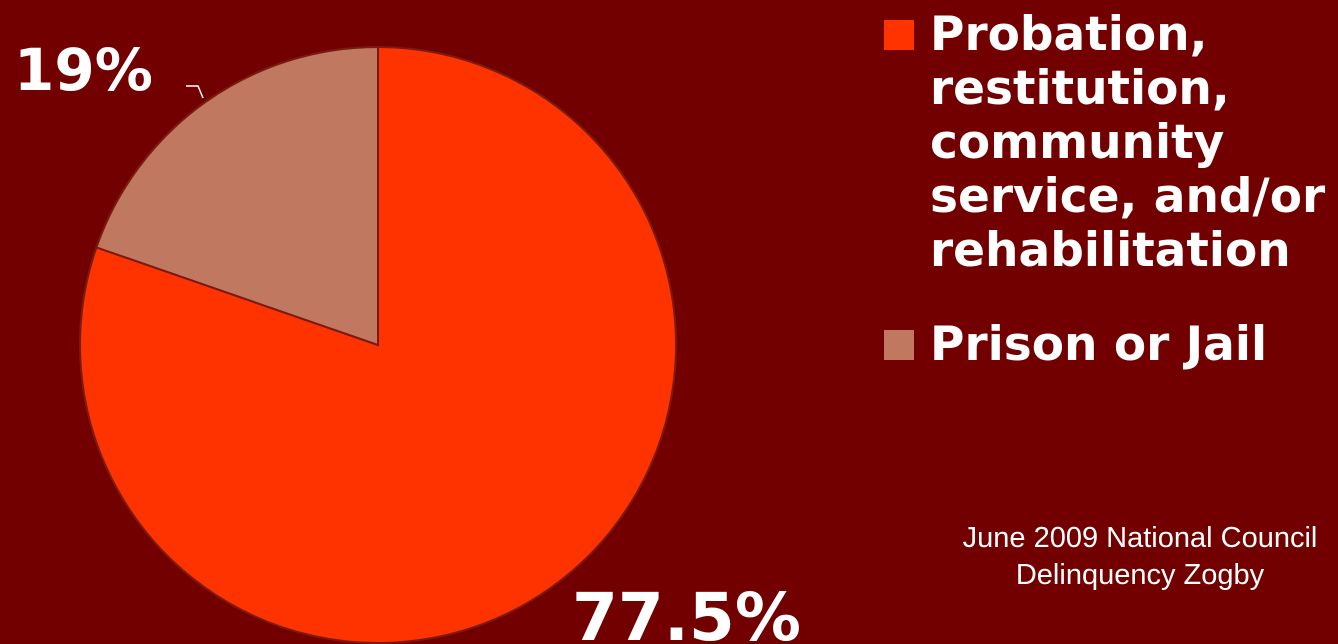  Describe the element at coordinates (899, 35) in the screenshot. I see `legend-swatch-probation` at that location.